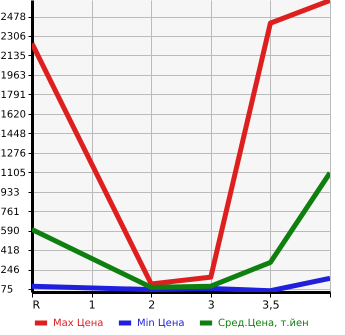 Image resolution: width=345 pixels, height=335 pixels. Describe the element at coordinates (92, 305) in the screenshot. I see `x-tick-label: 1` at that location.